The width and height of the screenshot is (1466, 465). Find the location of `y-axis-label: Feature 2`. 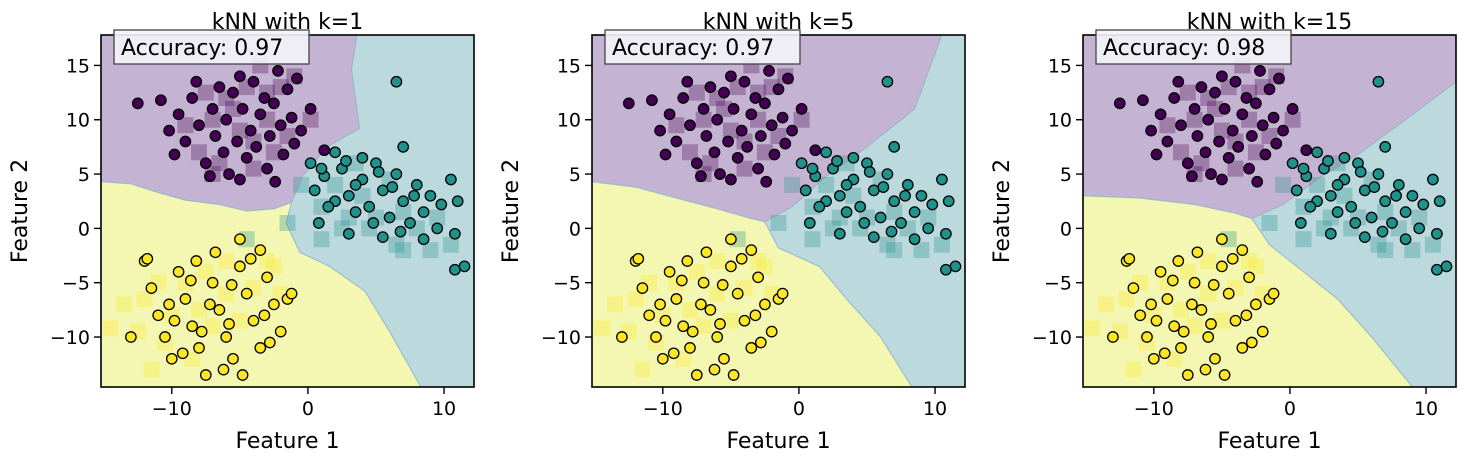

y-axis-label: Feature 2 is located at coordinates (1002, 211).